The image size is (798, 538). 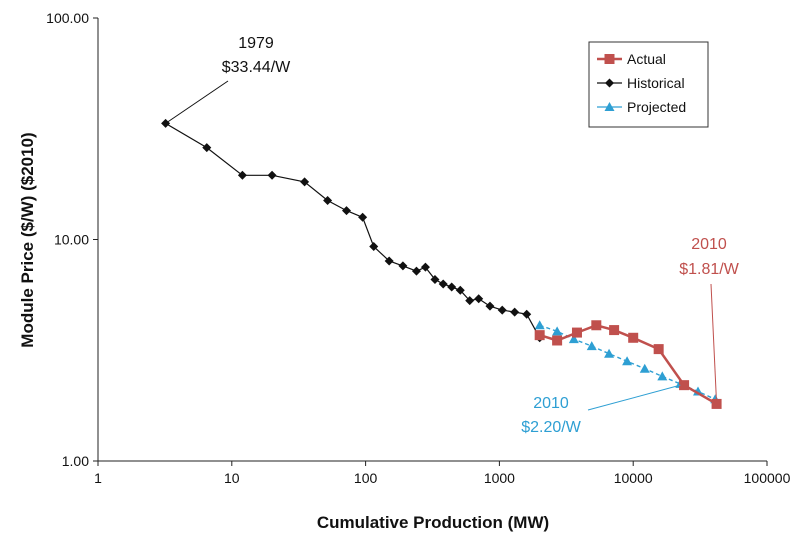 What do you see at coordinates (656, 83) in the screenshot?
I see `legend-label: Historical` at bounding box center [656, 83].